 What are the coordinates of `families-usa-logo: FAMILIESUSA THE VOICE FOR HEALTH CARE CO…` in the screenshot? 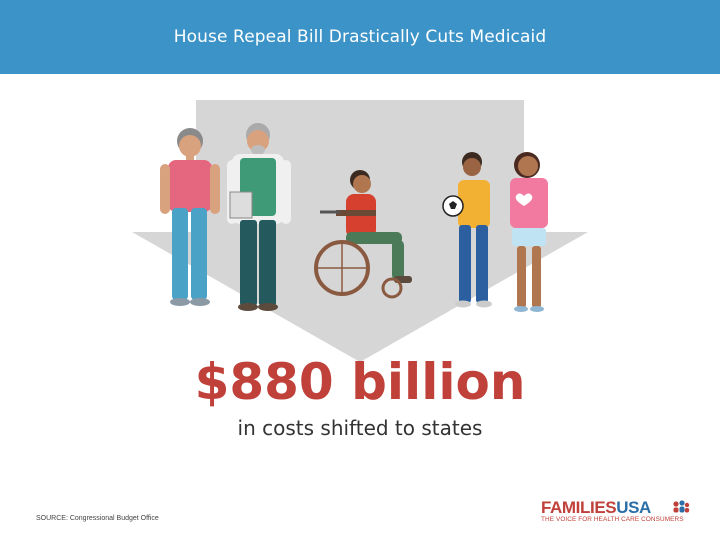 It's located at (617, 513).